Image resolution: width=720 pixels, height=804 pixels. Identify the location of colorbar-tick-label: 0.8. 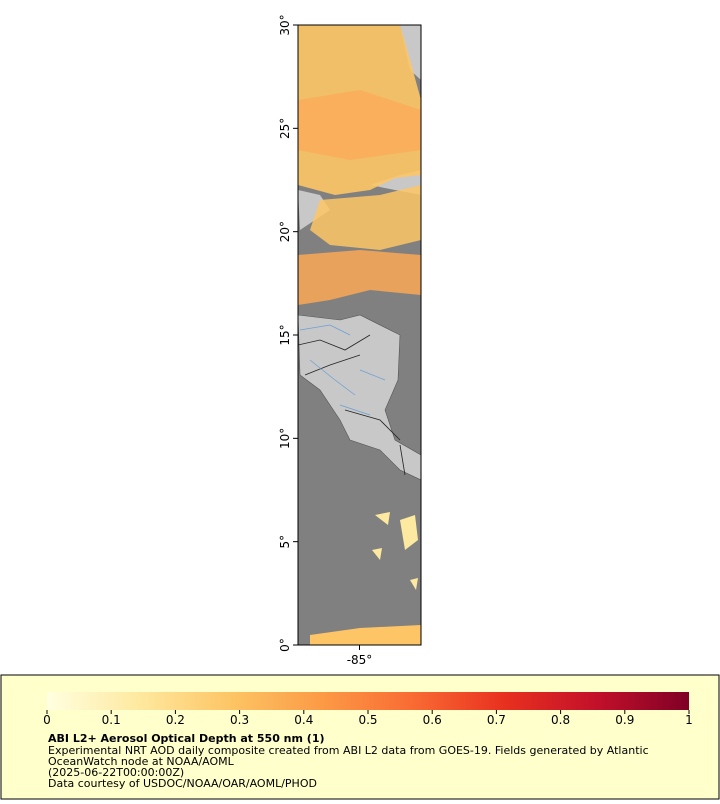
(560, 720).